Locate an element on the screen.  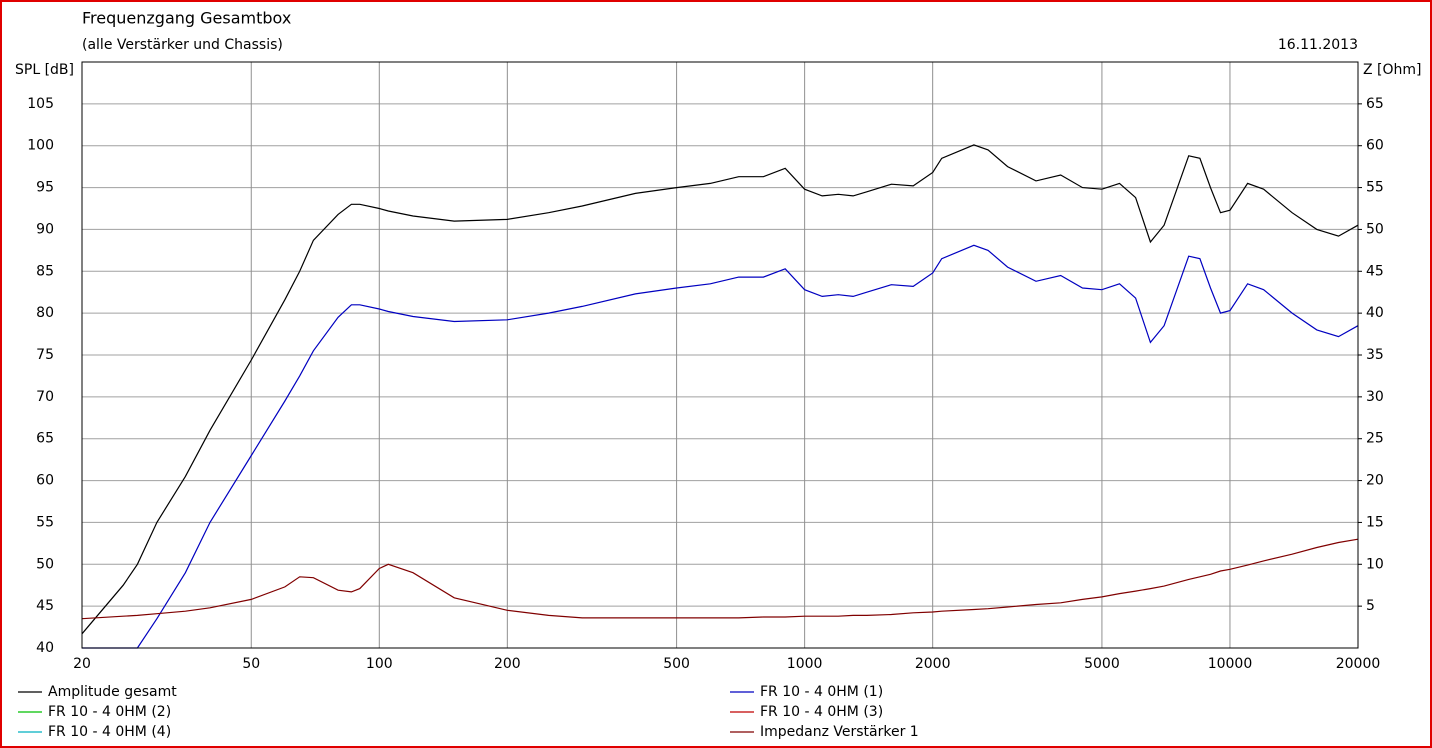
legend-label: FR 10 - 4 0HM (3) is located at coordinates (821, 712).